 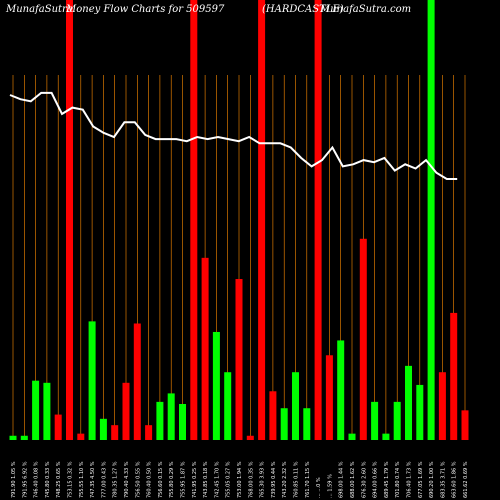 What do you see at coordinates (37, 479) in the screenshot?
I see `x-tick-label: 746.40 0.08 %` at bounding box center [37, 479].